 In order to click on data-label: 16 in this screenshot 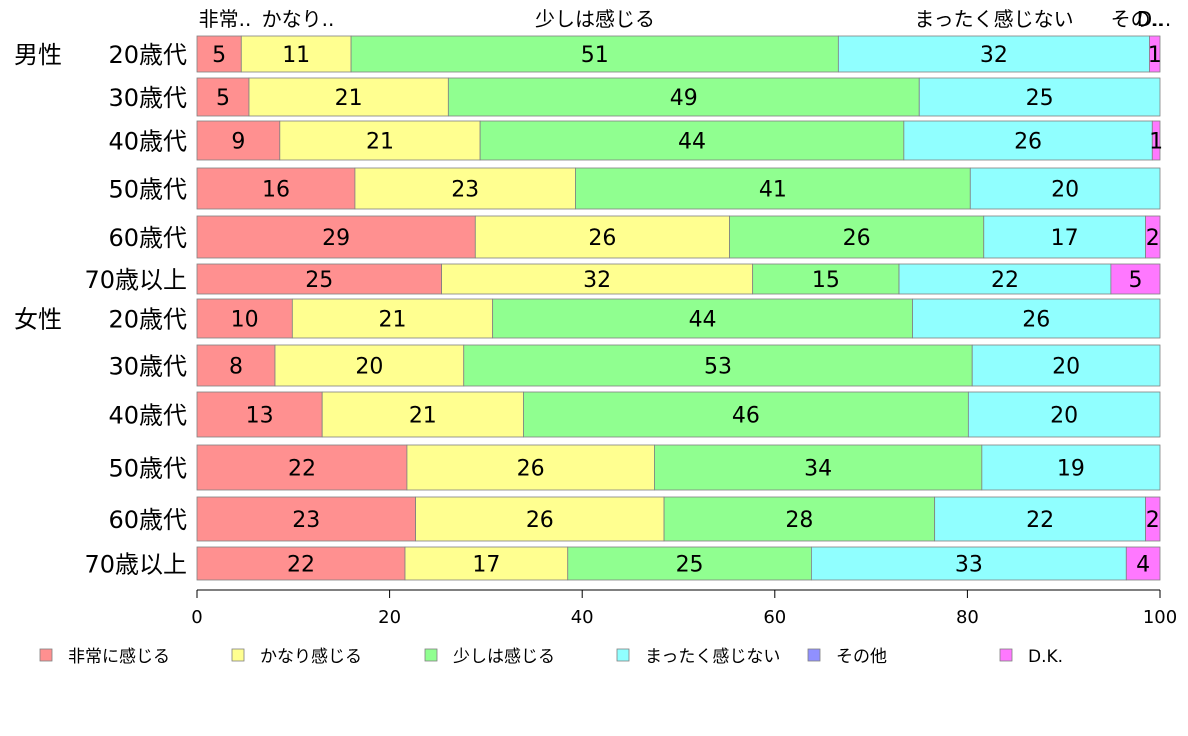, I will do `click(276, 190)`.